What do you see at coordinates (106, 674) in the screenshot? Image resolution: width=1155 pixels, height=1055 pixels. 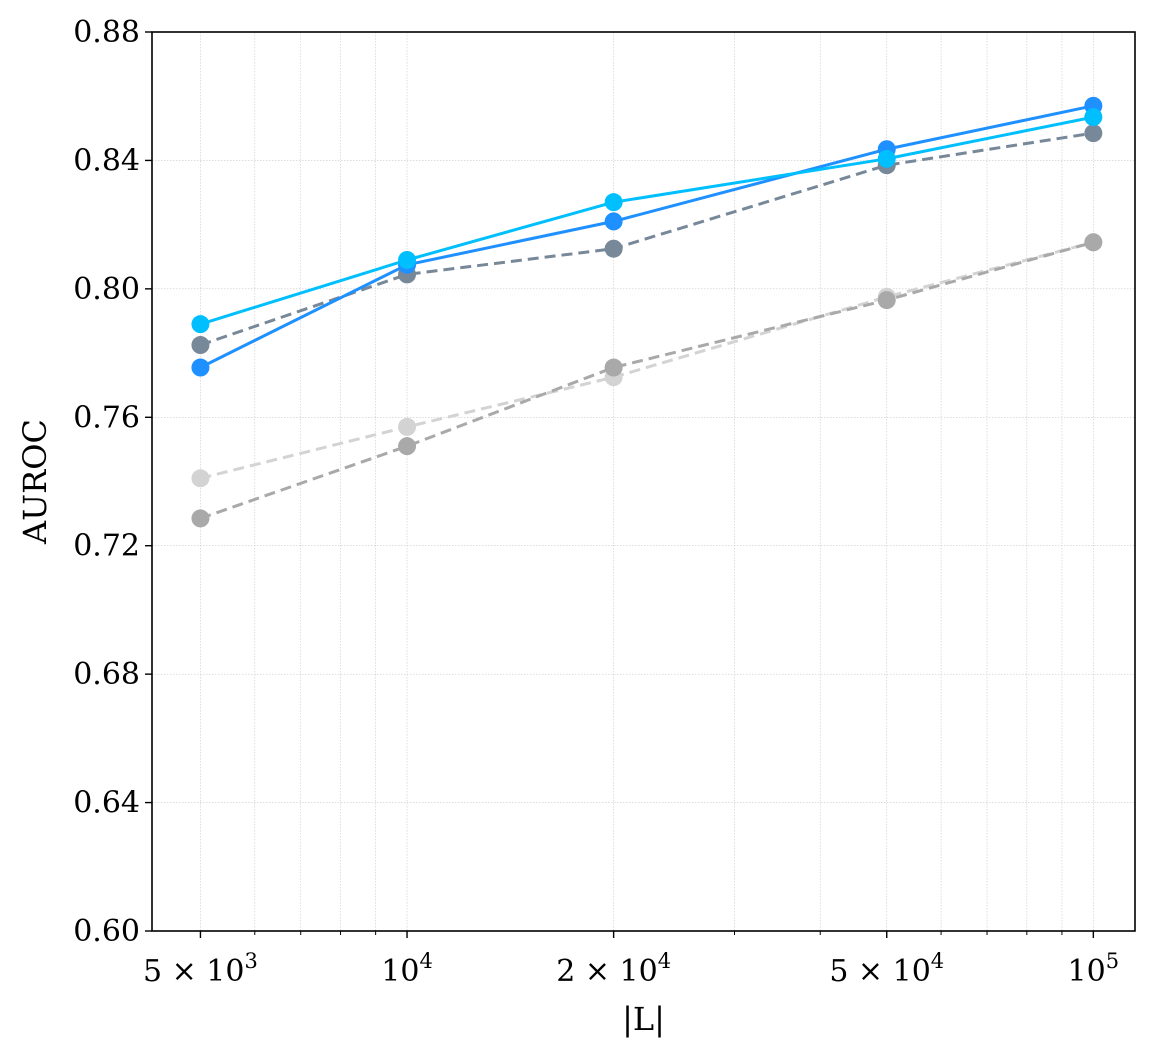 I see `y-tick-label: 0.68` at bounding box center [106, 674].